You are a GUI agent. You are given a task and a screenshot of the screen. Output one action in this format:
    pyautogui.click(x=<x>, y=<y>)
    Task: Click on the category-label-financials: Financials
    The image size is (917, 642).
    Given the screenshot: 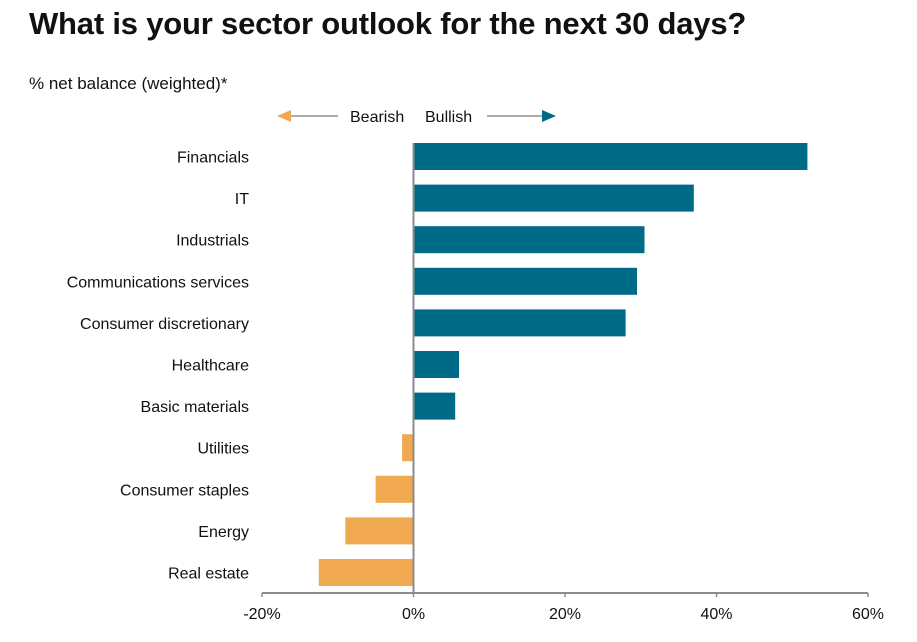 What is the action you would take?
    pyautogui.click(x=213, y=158)
    